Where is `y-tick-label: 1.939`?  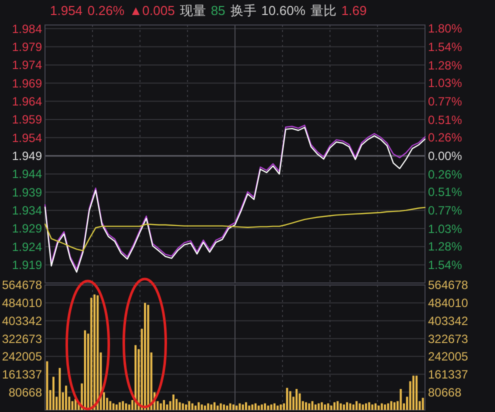
y-tick-label: 1.939 is located at coordinates (27, 192).